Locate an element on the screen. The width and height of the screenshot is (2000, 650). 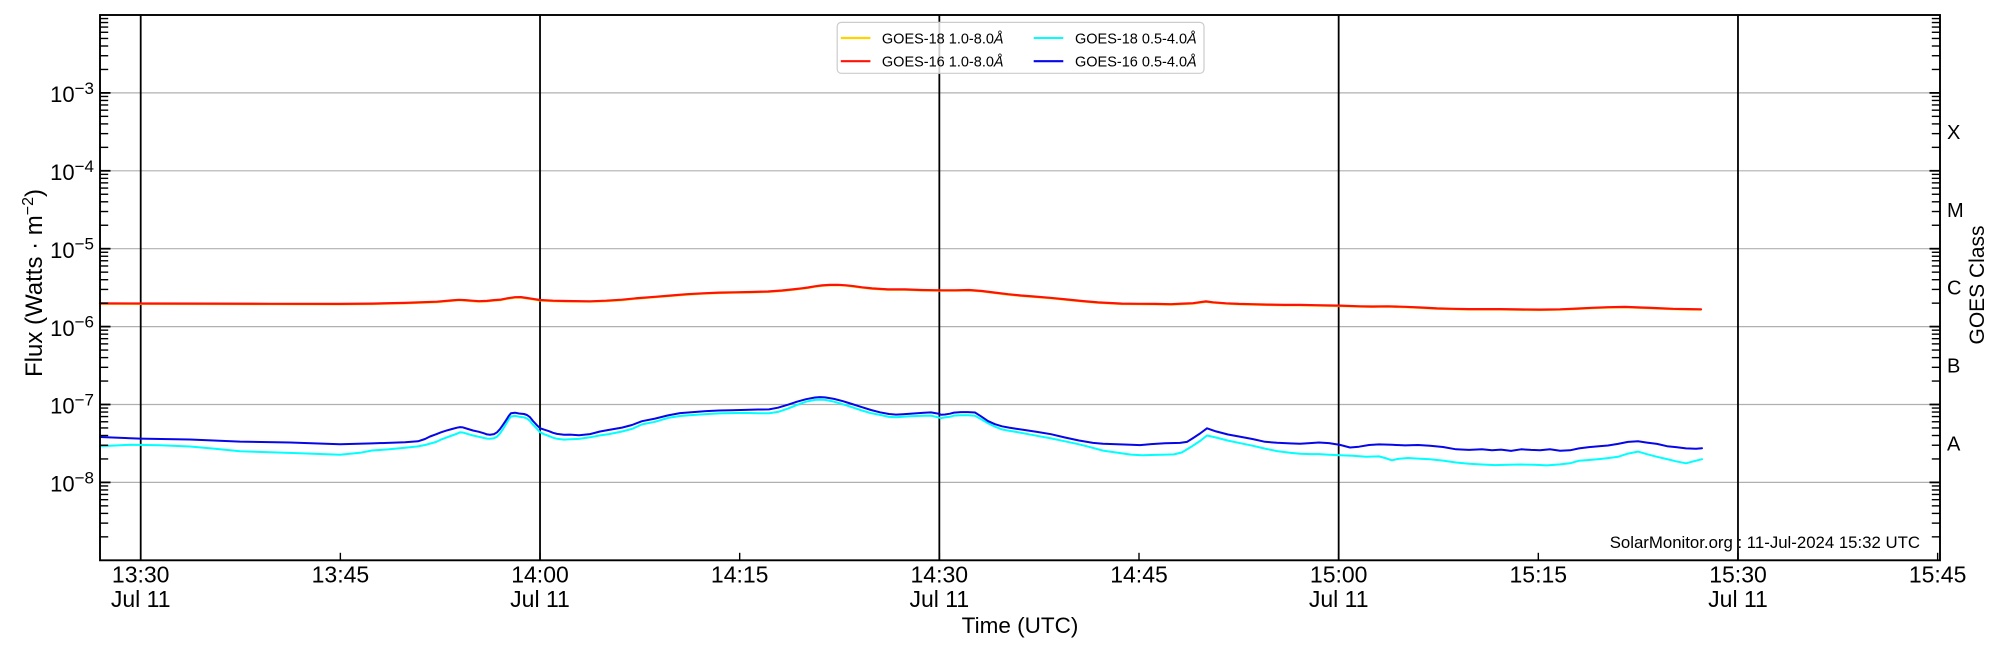
svg-text: Time (UTC) is located at coordinates (1020, 625).